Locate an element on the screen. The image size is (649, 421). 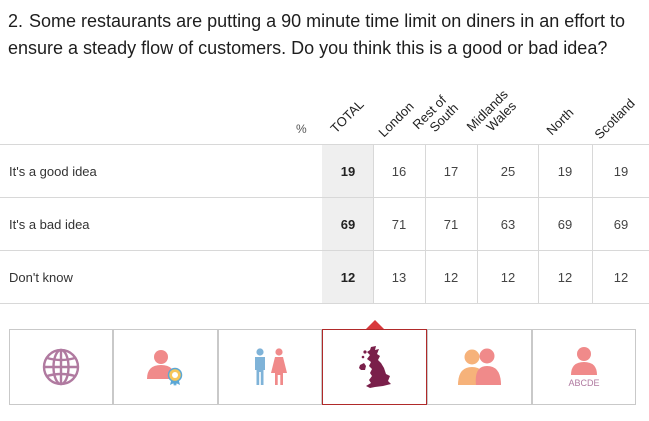
table-row: Don't know 12 13 12 12 12 12 is located at coordinates (324, 277).